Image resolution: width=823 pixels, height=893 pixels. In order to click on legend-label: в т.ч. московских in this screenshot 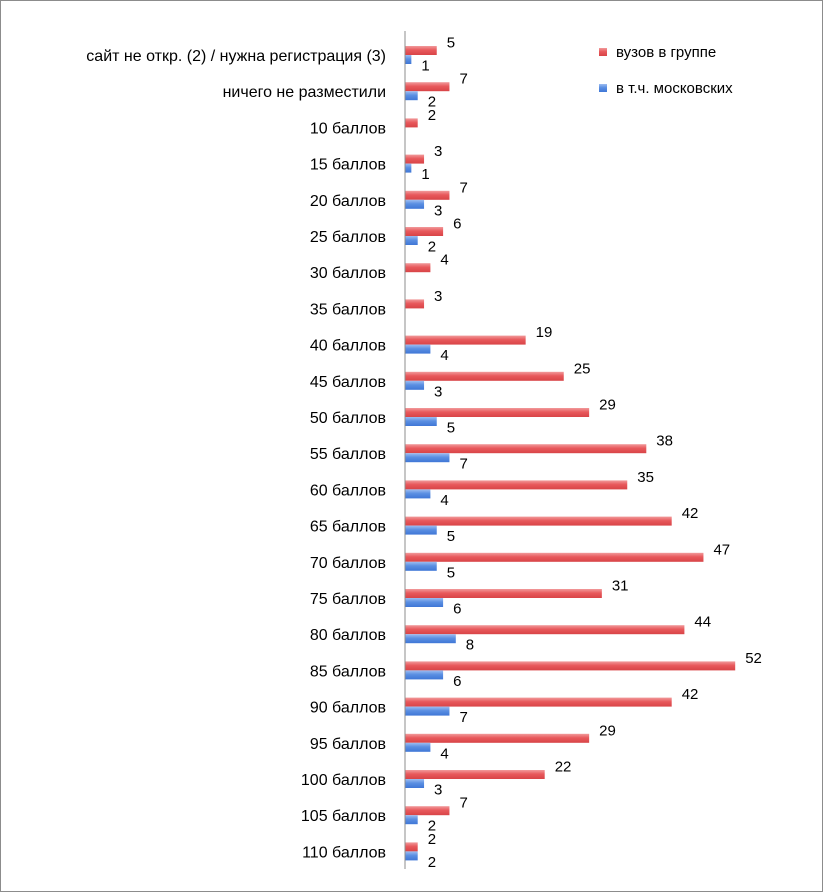, I will do `click(674, 88)`.